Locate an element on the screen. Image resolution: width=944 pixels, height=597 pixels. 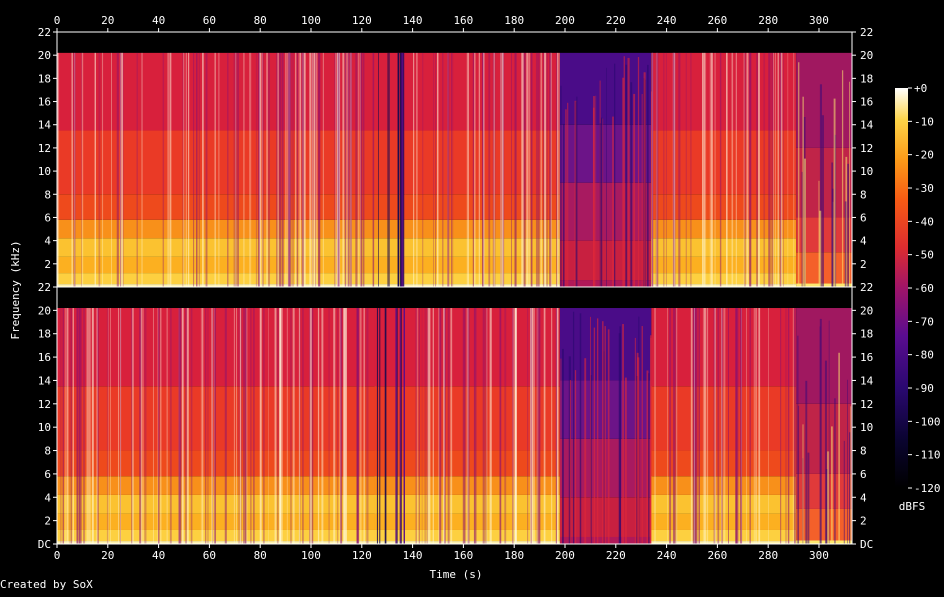
x-tick-label-bottom: 80 is located at coordinates (260, 555).